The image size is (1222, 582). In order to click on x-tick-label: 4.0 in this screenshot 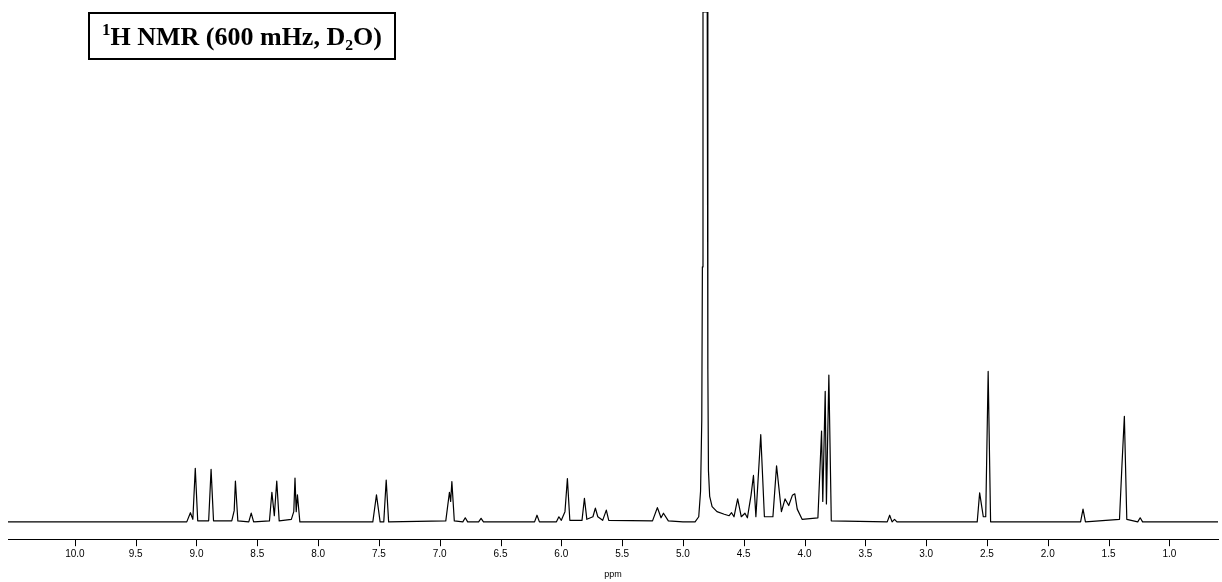, I will do `click(804, 553)`.